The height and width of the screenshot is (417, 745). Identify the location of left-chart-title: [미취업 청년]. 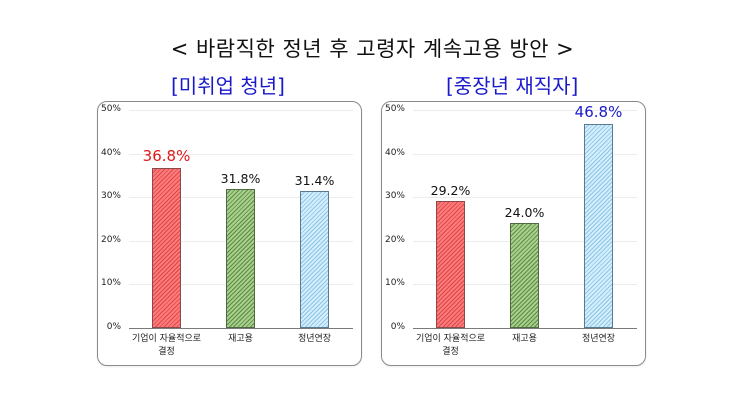
(228, 86).